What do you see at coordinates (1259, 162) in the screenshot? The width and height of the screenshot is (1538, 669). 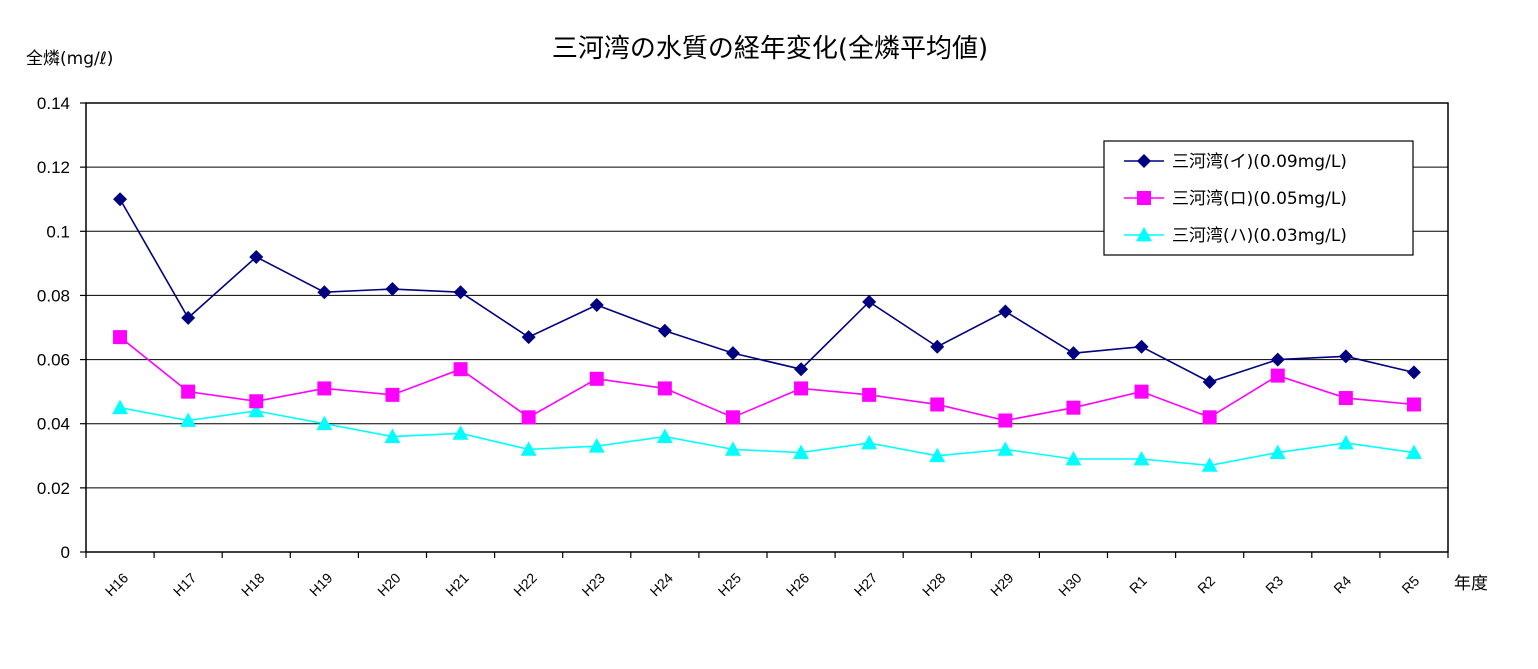 I see `legend-label: 三河湾(イ)(0.09mg/L)` at bounding box center [1259, 162].